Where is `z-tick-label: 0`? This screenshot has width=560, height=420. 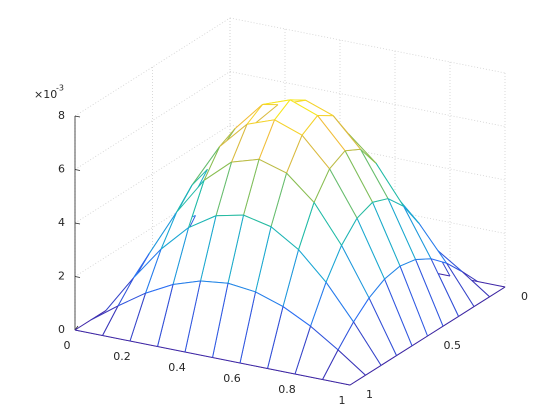 z-tick-label: 0 is located at coordinates (61, 329).